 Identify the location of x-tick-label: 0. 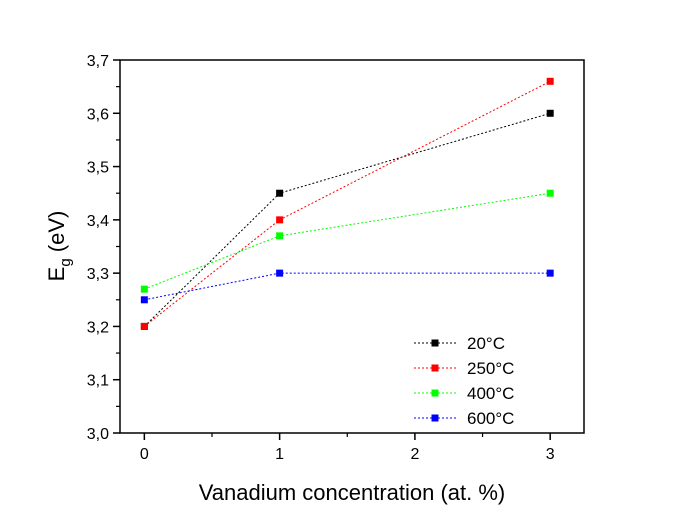
(144, 454).